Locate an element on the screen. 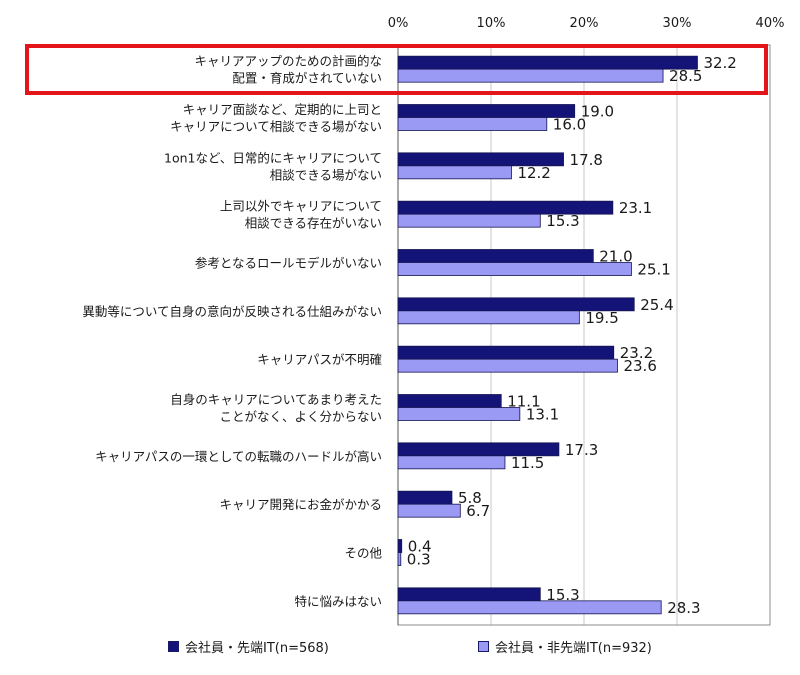 The image size is (800, 675). legend-item-series-2: 会社員・非先端IT(n=932) is located at coordinates (565, 646).